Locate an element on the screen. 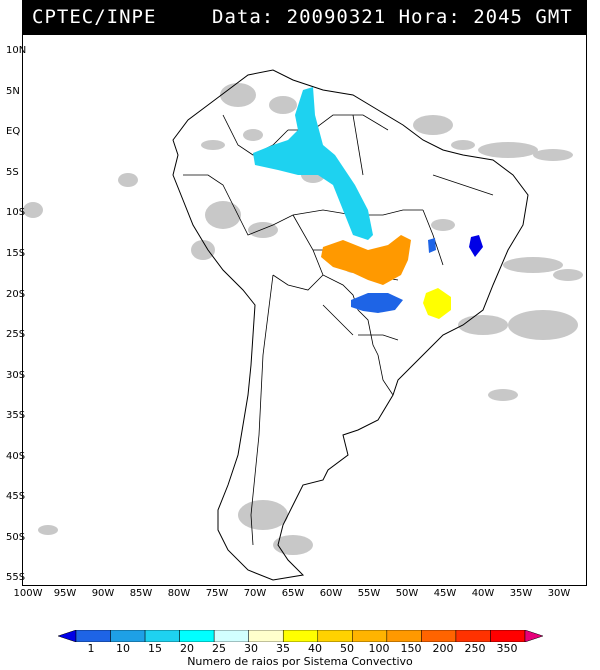 Image resolution: width=600 pixels, height=670 pixels. lat-label: 5S is located at coordinates (12, 172).